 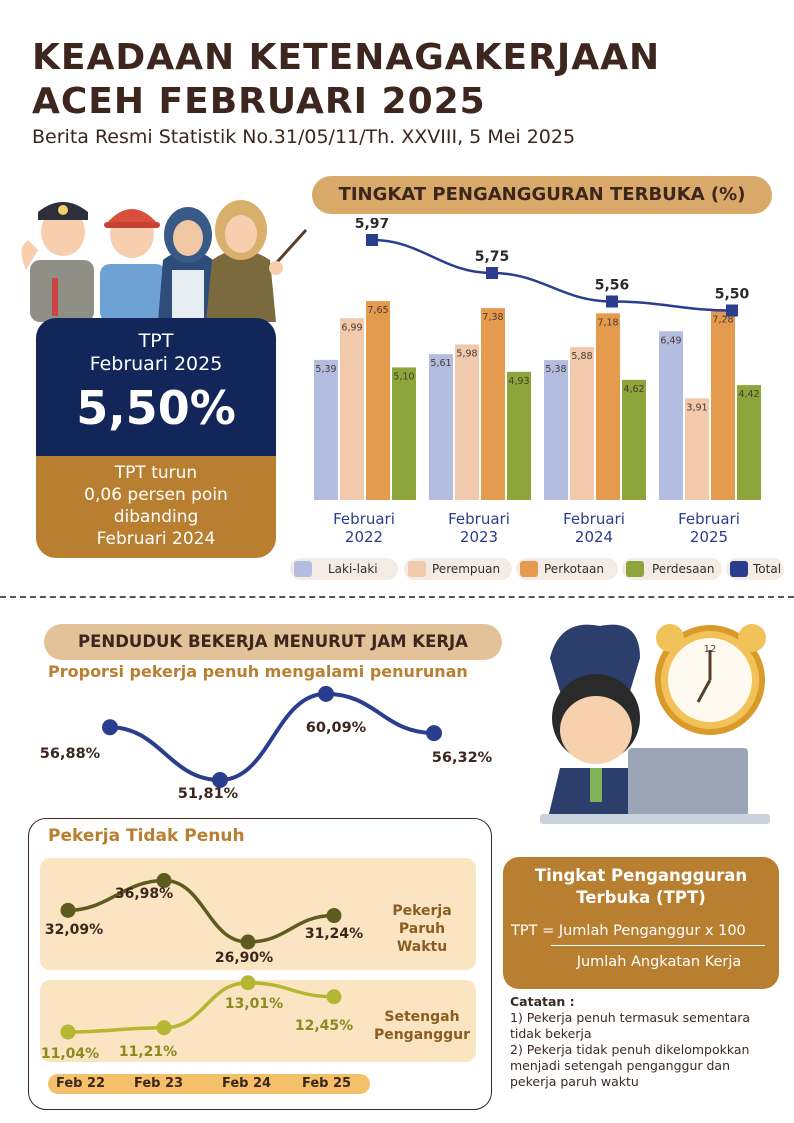 What do you see at coordinates (739, 569) in the screenshot?
I see `total-swatch` at bounding box center [739, 569].